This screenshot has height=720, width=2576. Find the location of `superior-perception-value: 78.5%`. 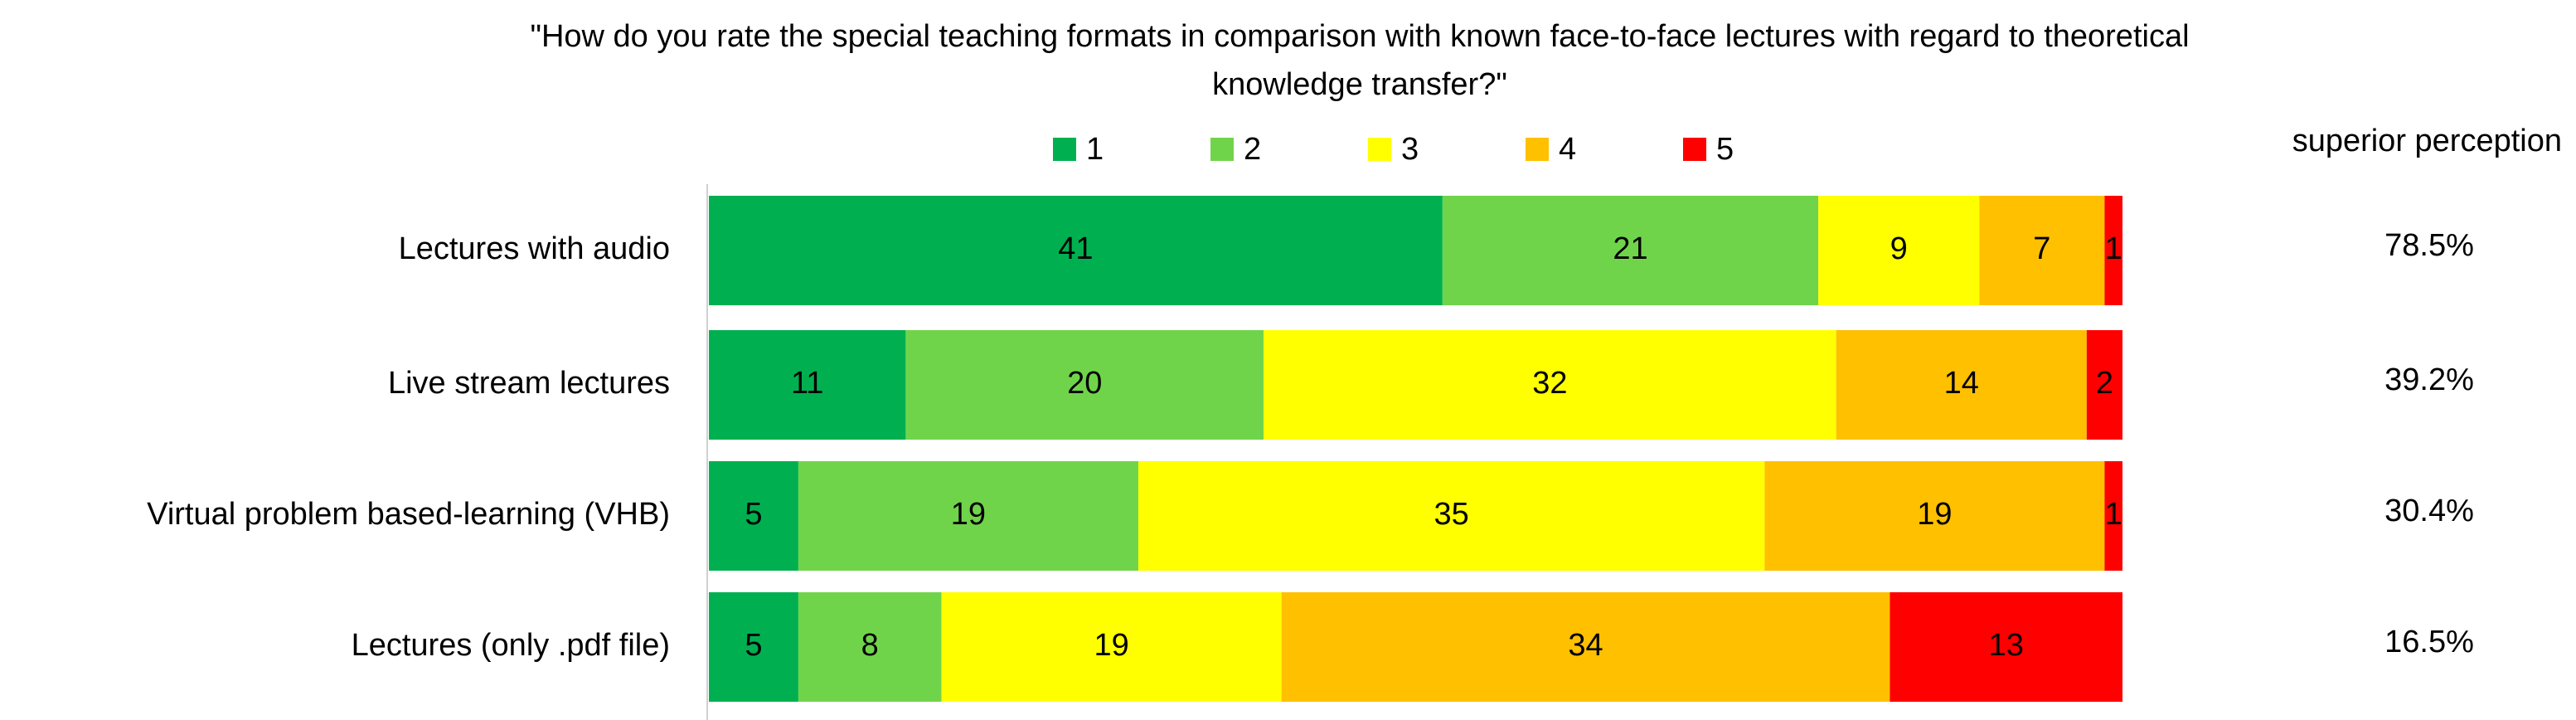

superior-perception-value: 78.5% is located at coordinates (2429, 245).